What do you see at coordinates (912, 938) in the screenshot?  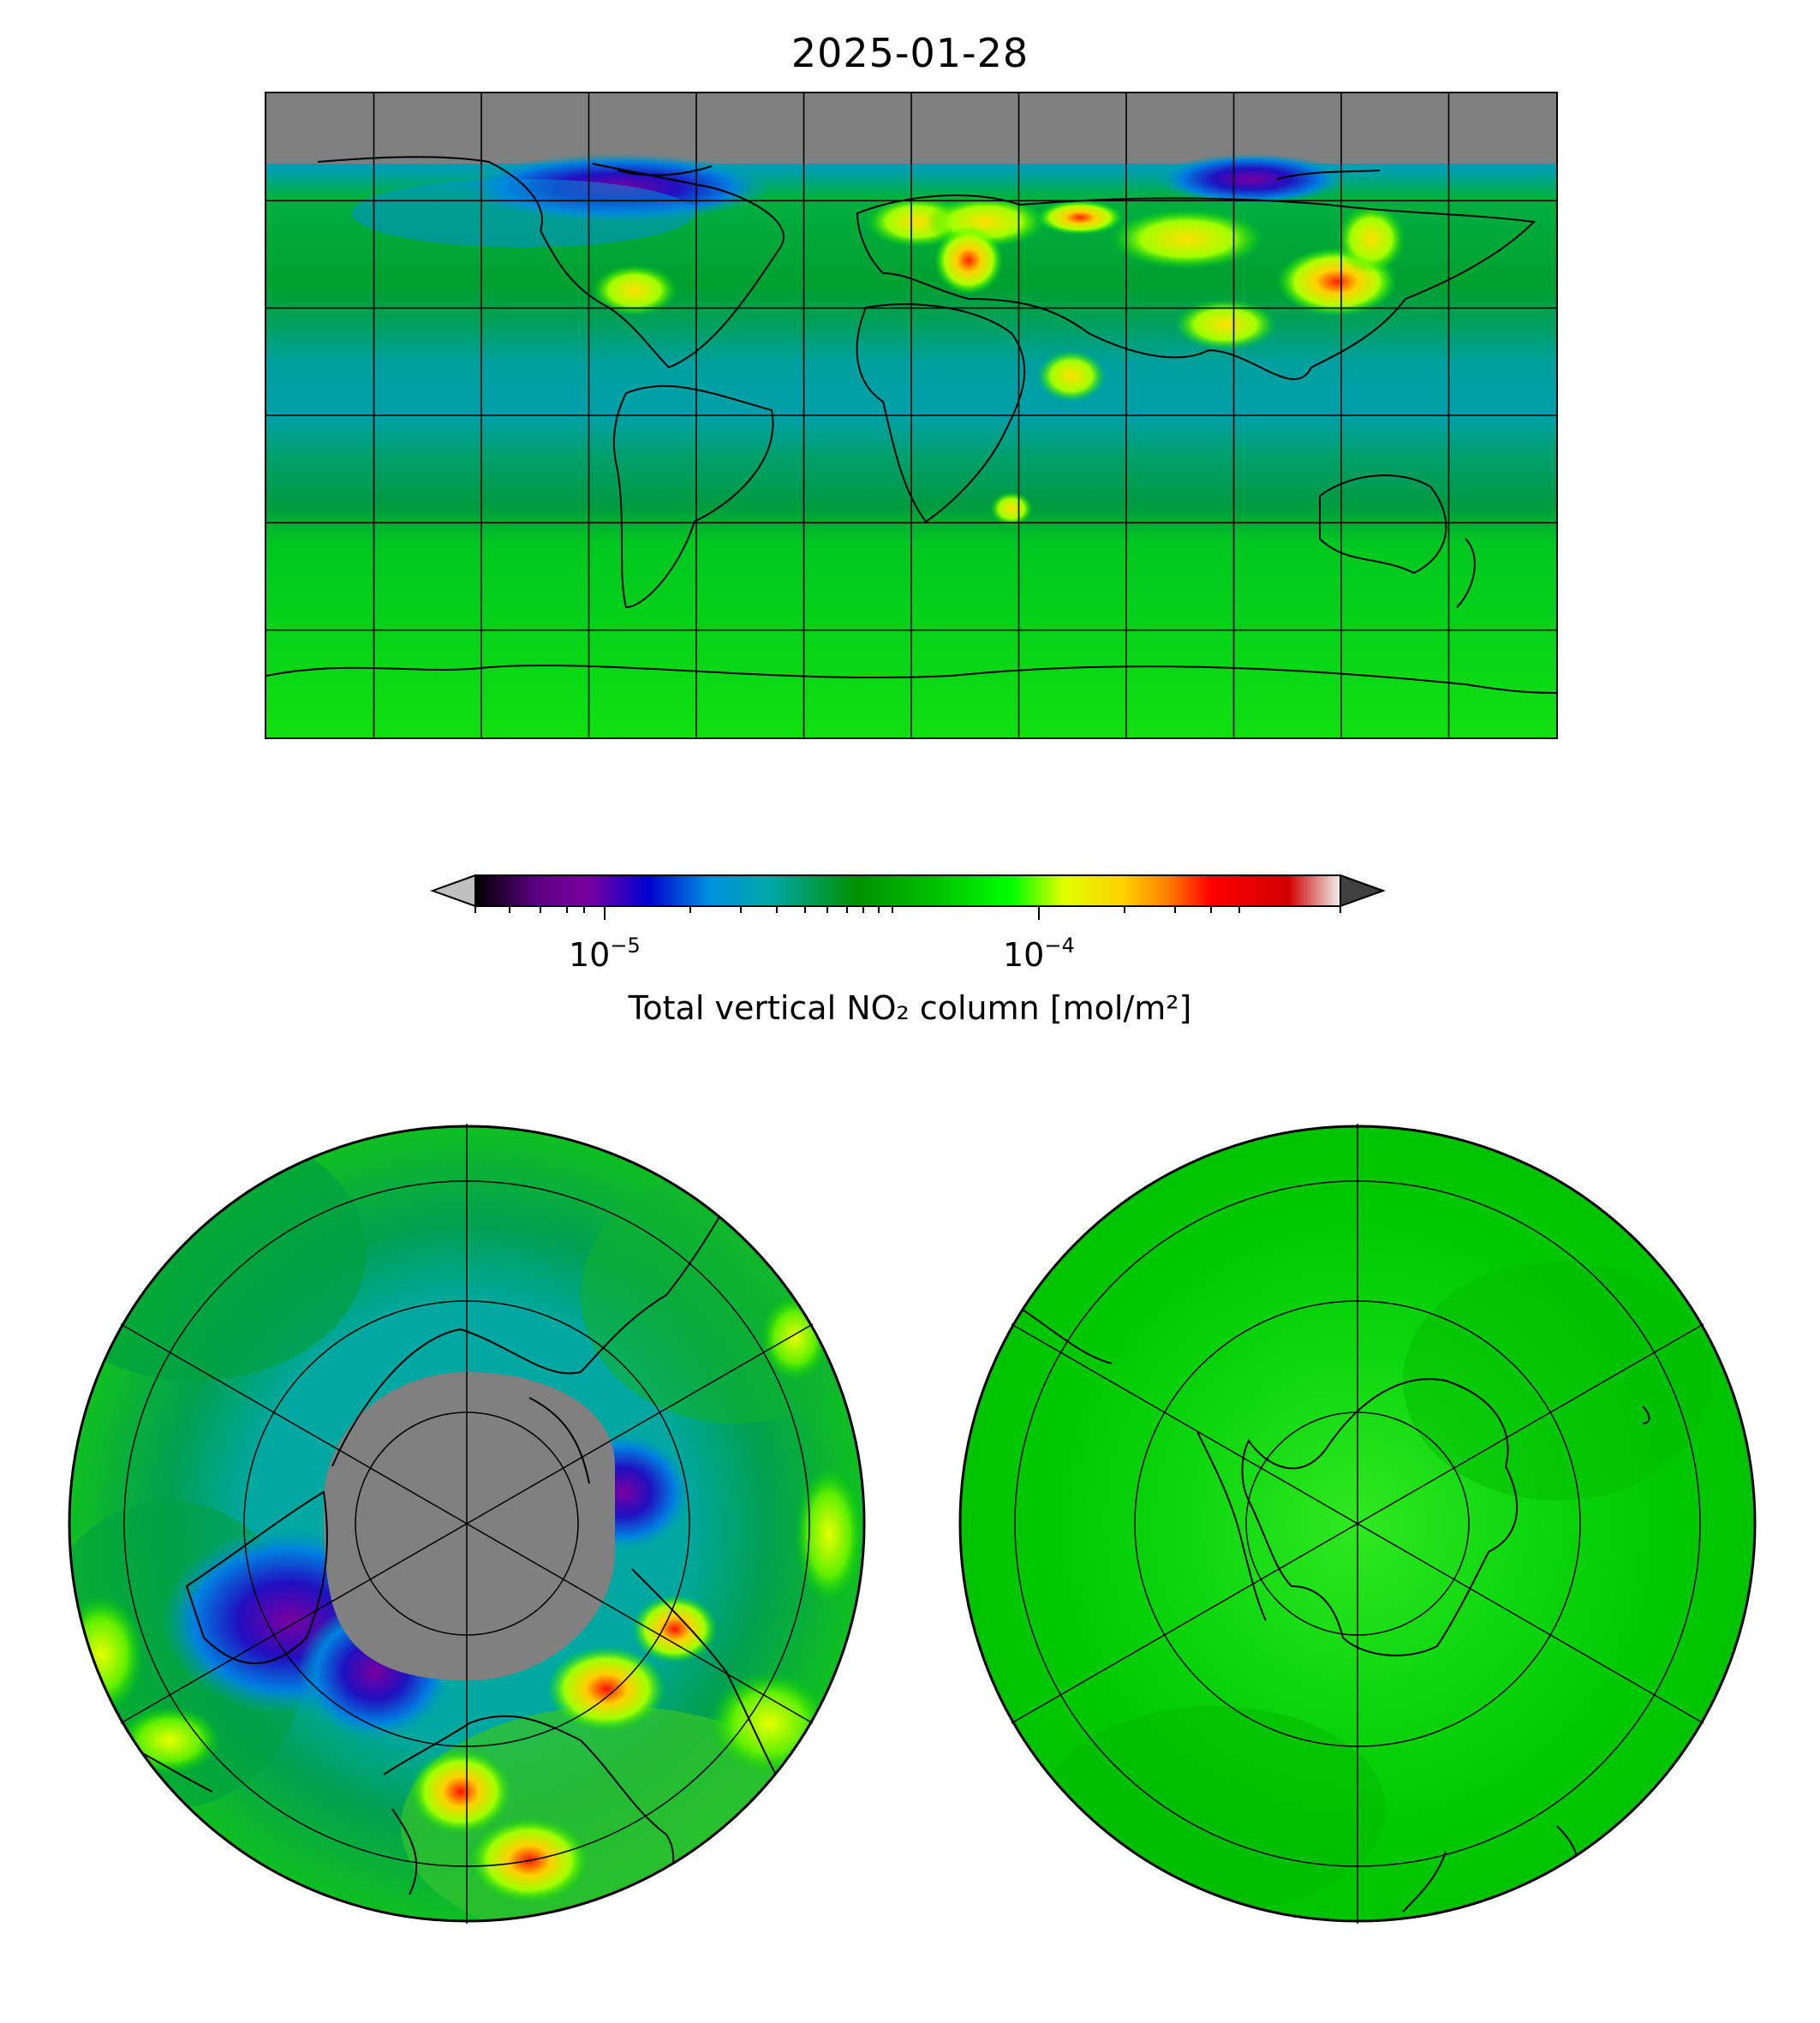 I see `colorbar` at bounding box center [912, 938].